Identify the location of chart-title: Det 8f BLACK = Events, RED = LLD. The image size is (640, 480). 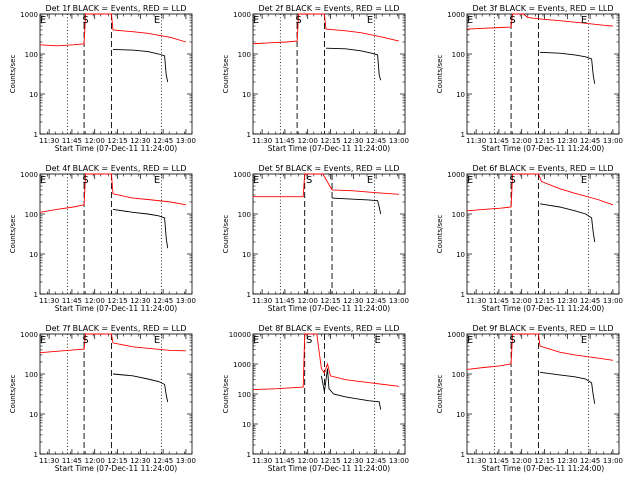
(328, 328).